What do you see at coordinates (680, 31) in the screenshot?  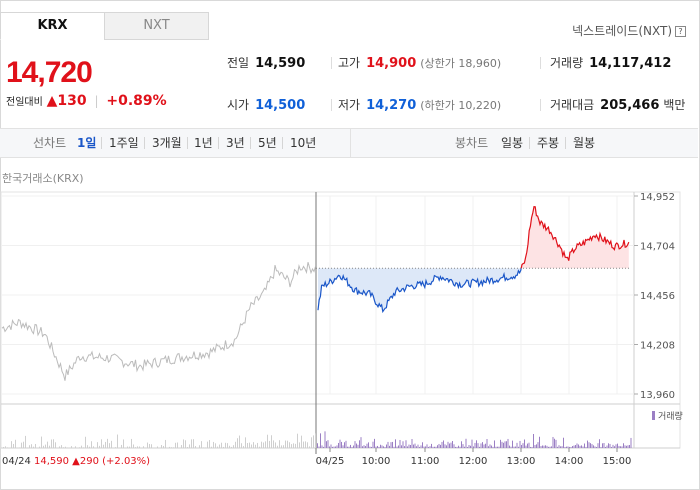 I see `help-icon: ?` at bounding box center [680, 31].